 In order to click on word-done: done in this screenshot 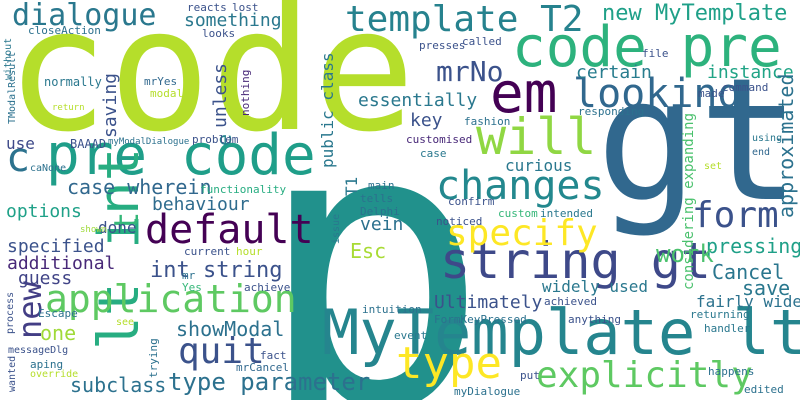, I will do `click(117, 227)`.